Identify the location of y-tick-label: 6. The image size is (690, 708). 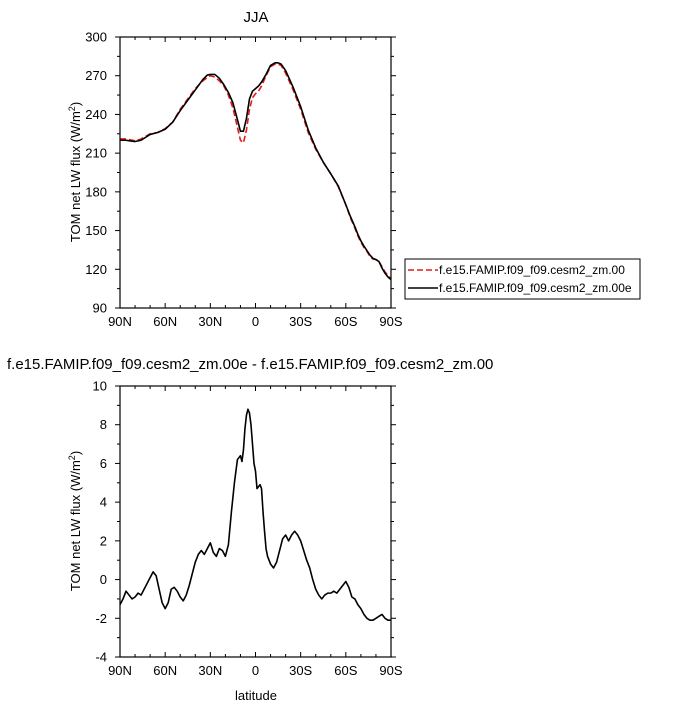
(103, 463).